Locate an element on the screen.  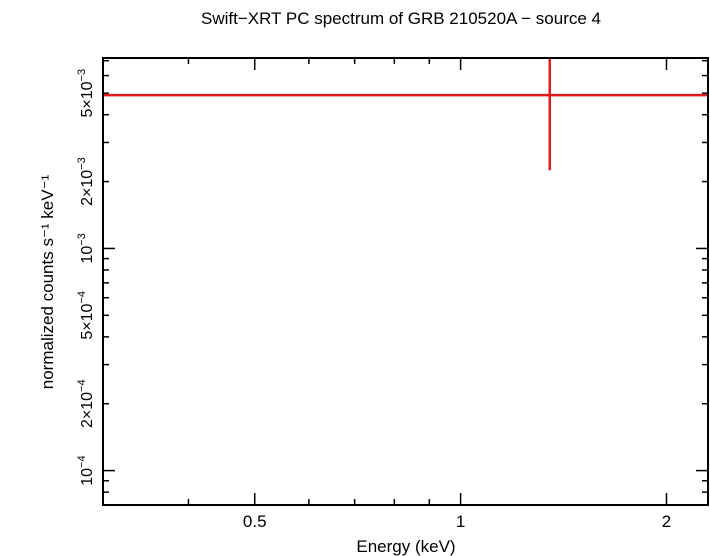
y-tick-label: 2×10−3 is located at coordinates (86, 181).